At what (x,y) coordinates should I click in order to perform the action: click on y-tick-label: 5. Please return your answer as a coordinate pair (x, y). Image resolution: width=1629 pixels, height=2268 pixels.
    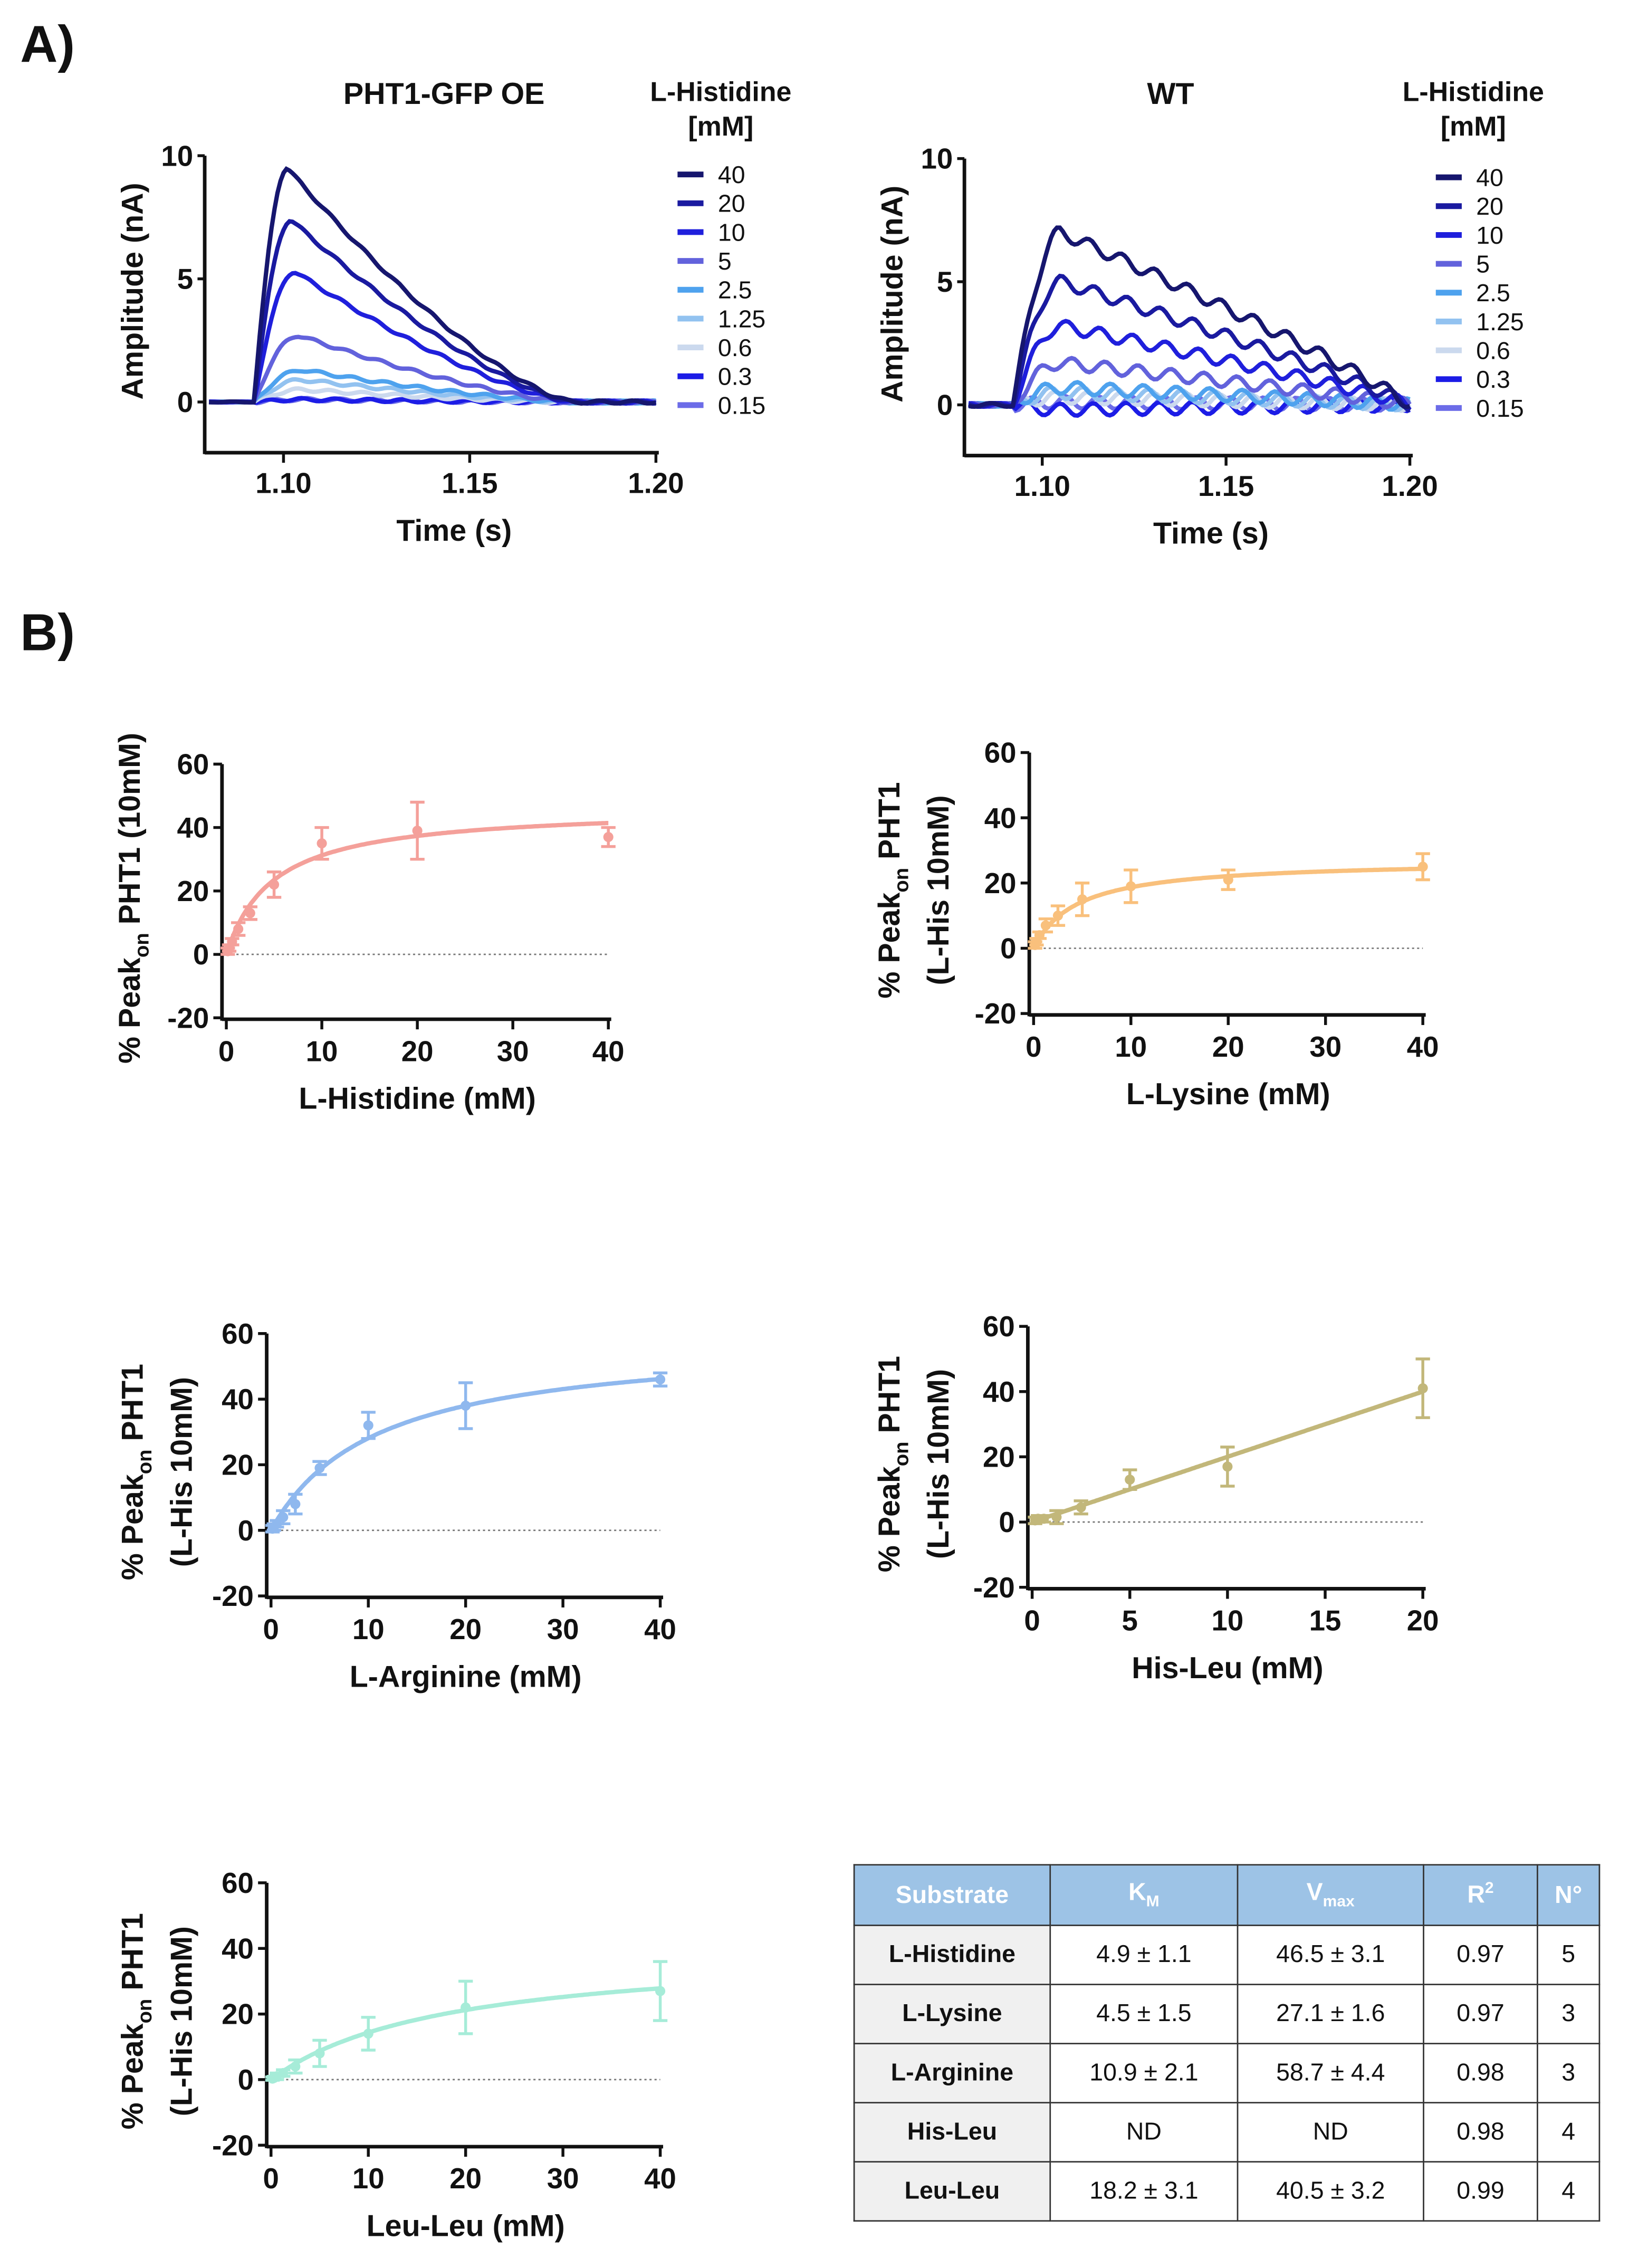
    Looking at the image, I should click on (945, 282).